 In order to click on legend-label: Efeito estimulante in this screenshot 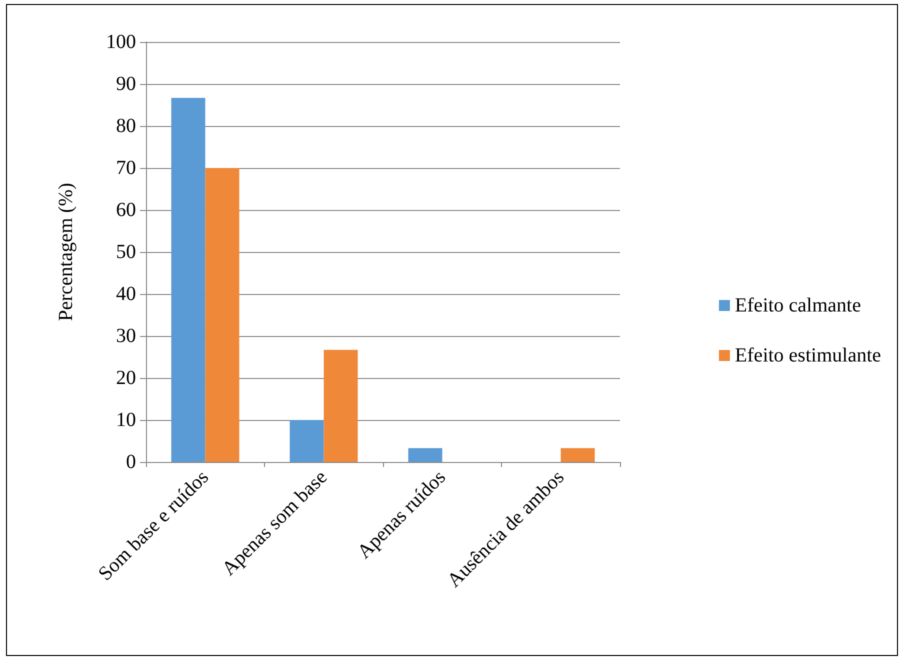, I will do `click(808, 355)`.